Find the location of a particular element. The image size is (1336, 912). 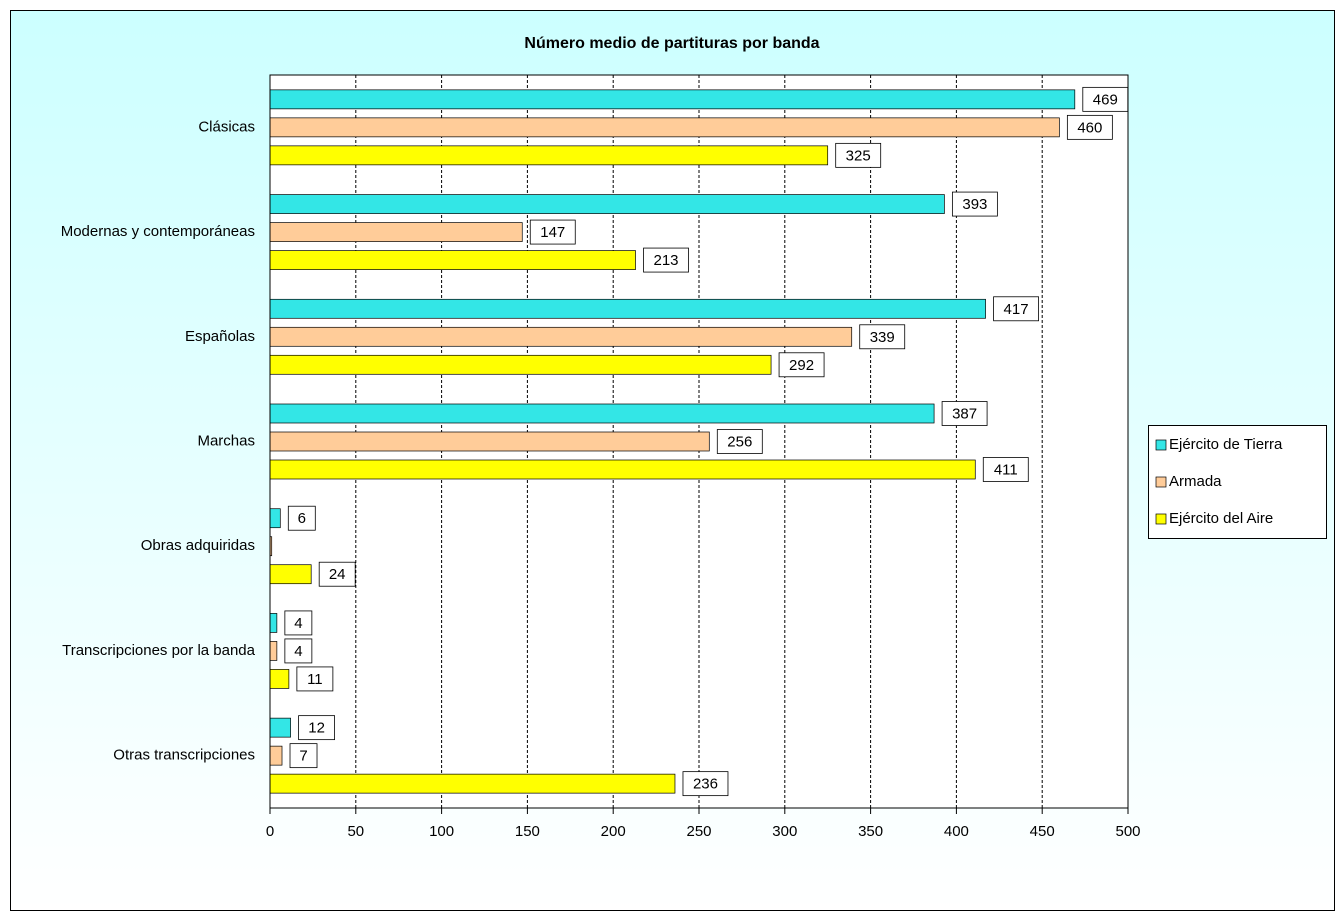

data-label: 417 is located at coordinates (1016, 309).